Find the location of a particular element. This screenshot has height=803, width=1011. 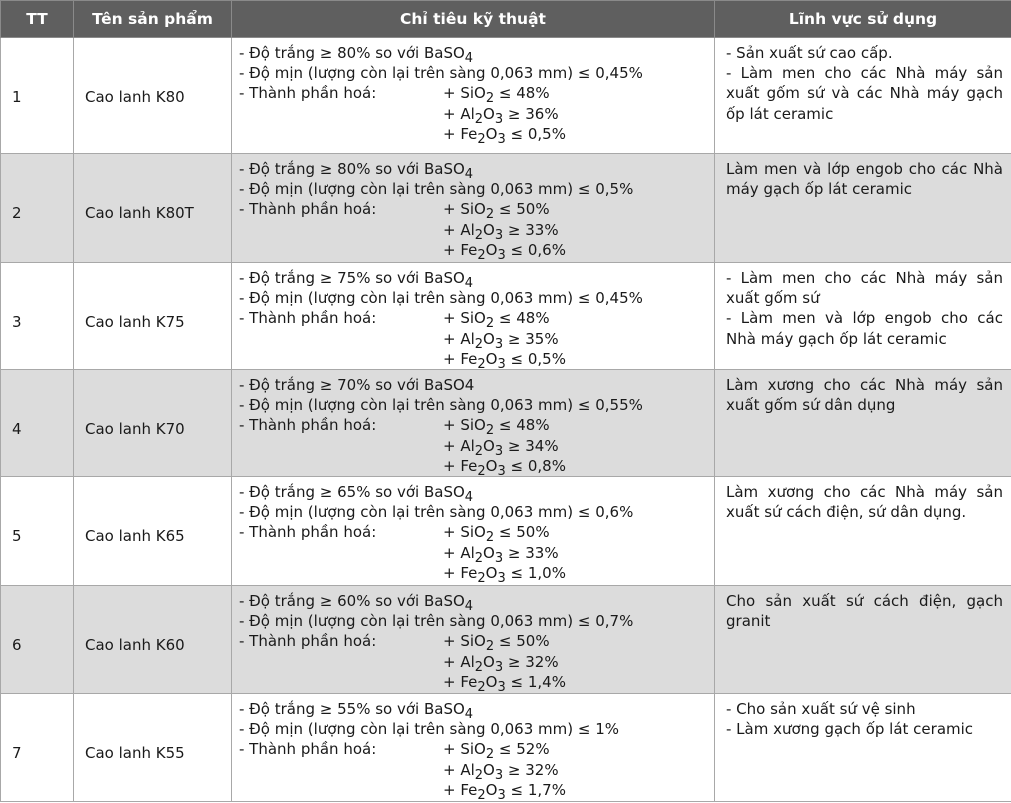

fe2o3-limit: ≤ 0,5% is located at coordinates (538, 359).